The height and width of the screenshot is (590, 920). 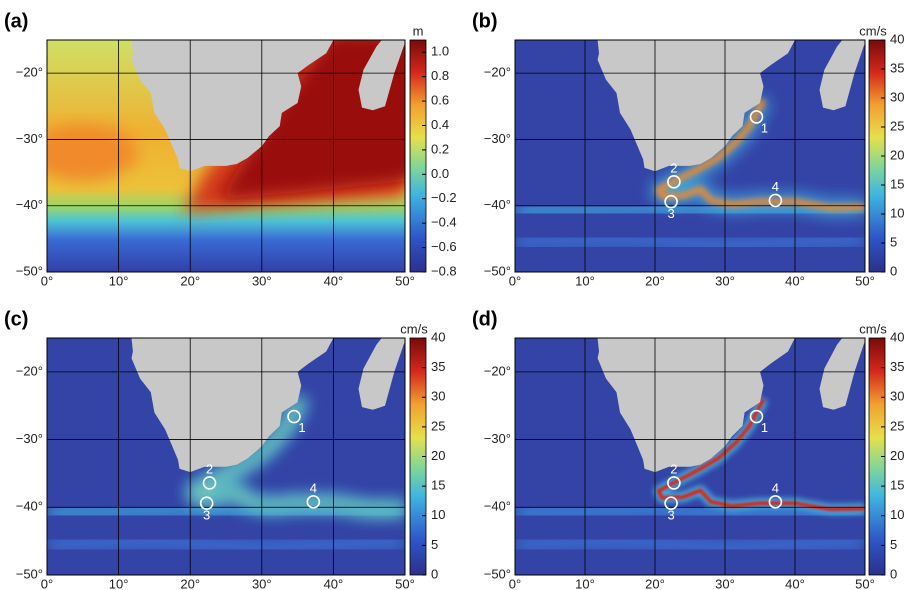 What do you see at coordinates (673, 468) in the screenshot?
I see `station-label: 2` at bounding box center [673, 468].